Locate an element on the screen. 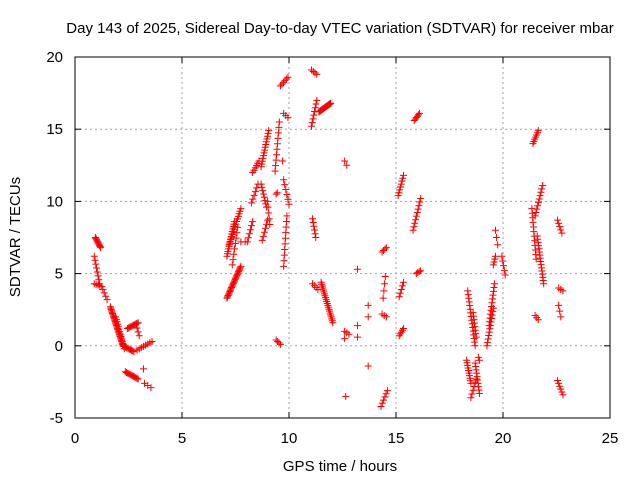 The image size is (640, 480). x-tick-label: 5 is located at coordinates (182, 438).